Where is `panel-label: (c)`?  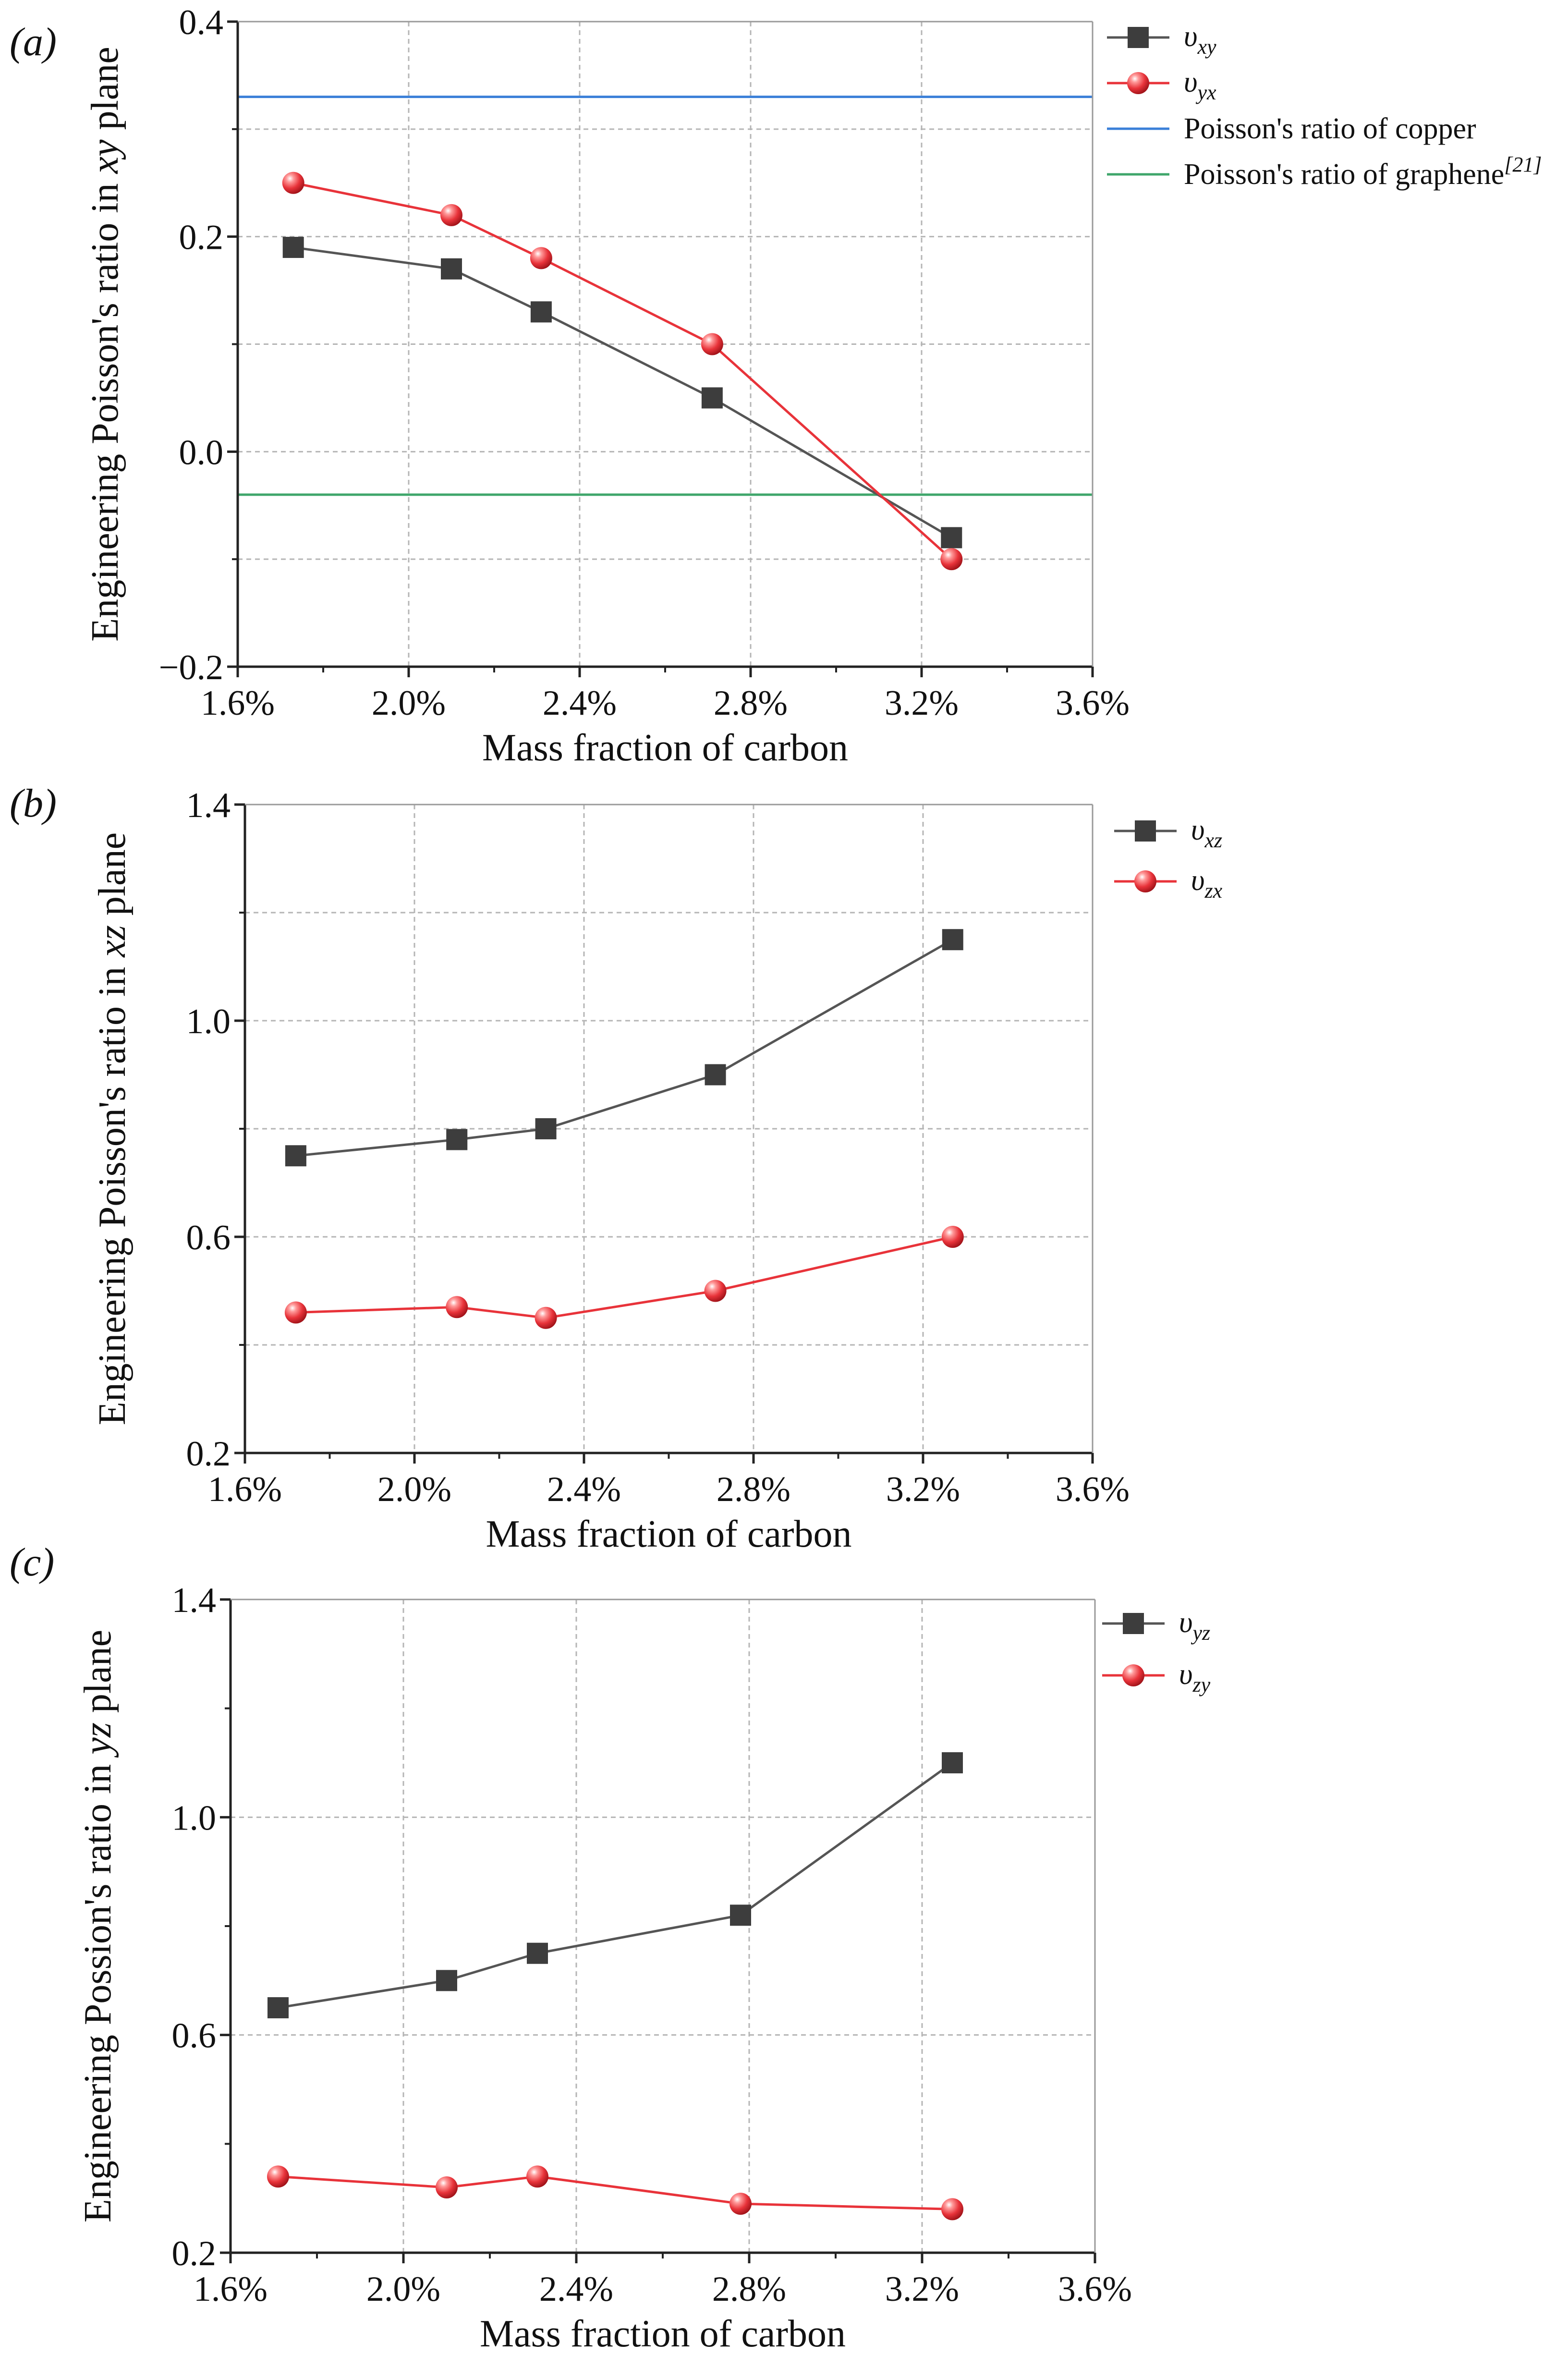 panel-label: (c) is located at coordinates (32, 1562).